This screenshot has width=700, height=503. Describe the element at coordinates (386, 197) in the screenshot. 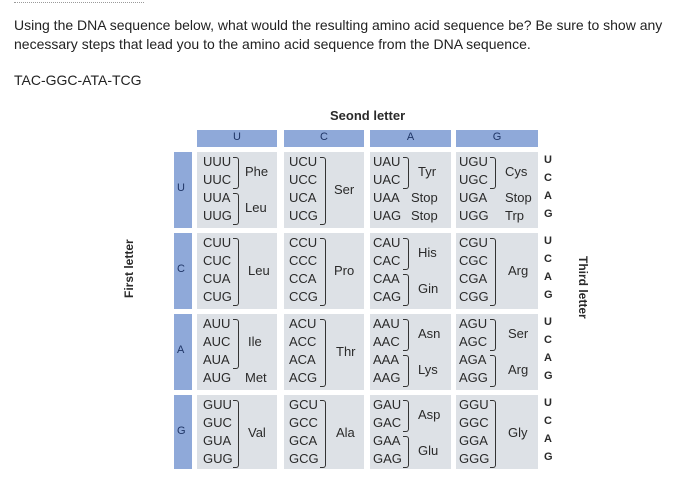

I see `codon: UAA` at that location.